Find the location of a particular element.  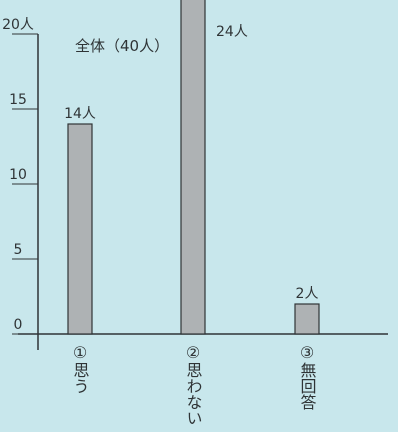

y-tick-label: 15 is located at coordinates (18, 100).